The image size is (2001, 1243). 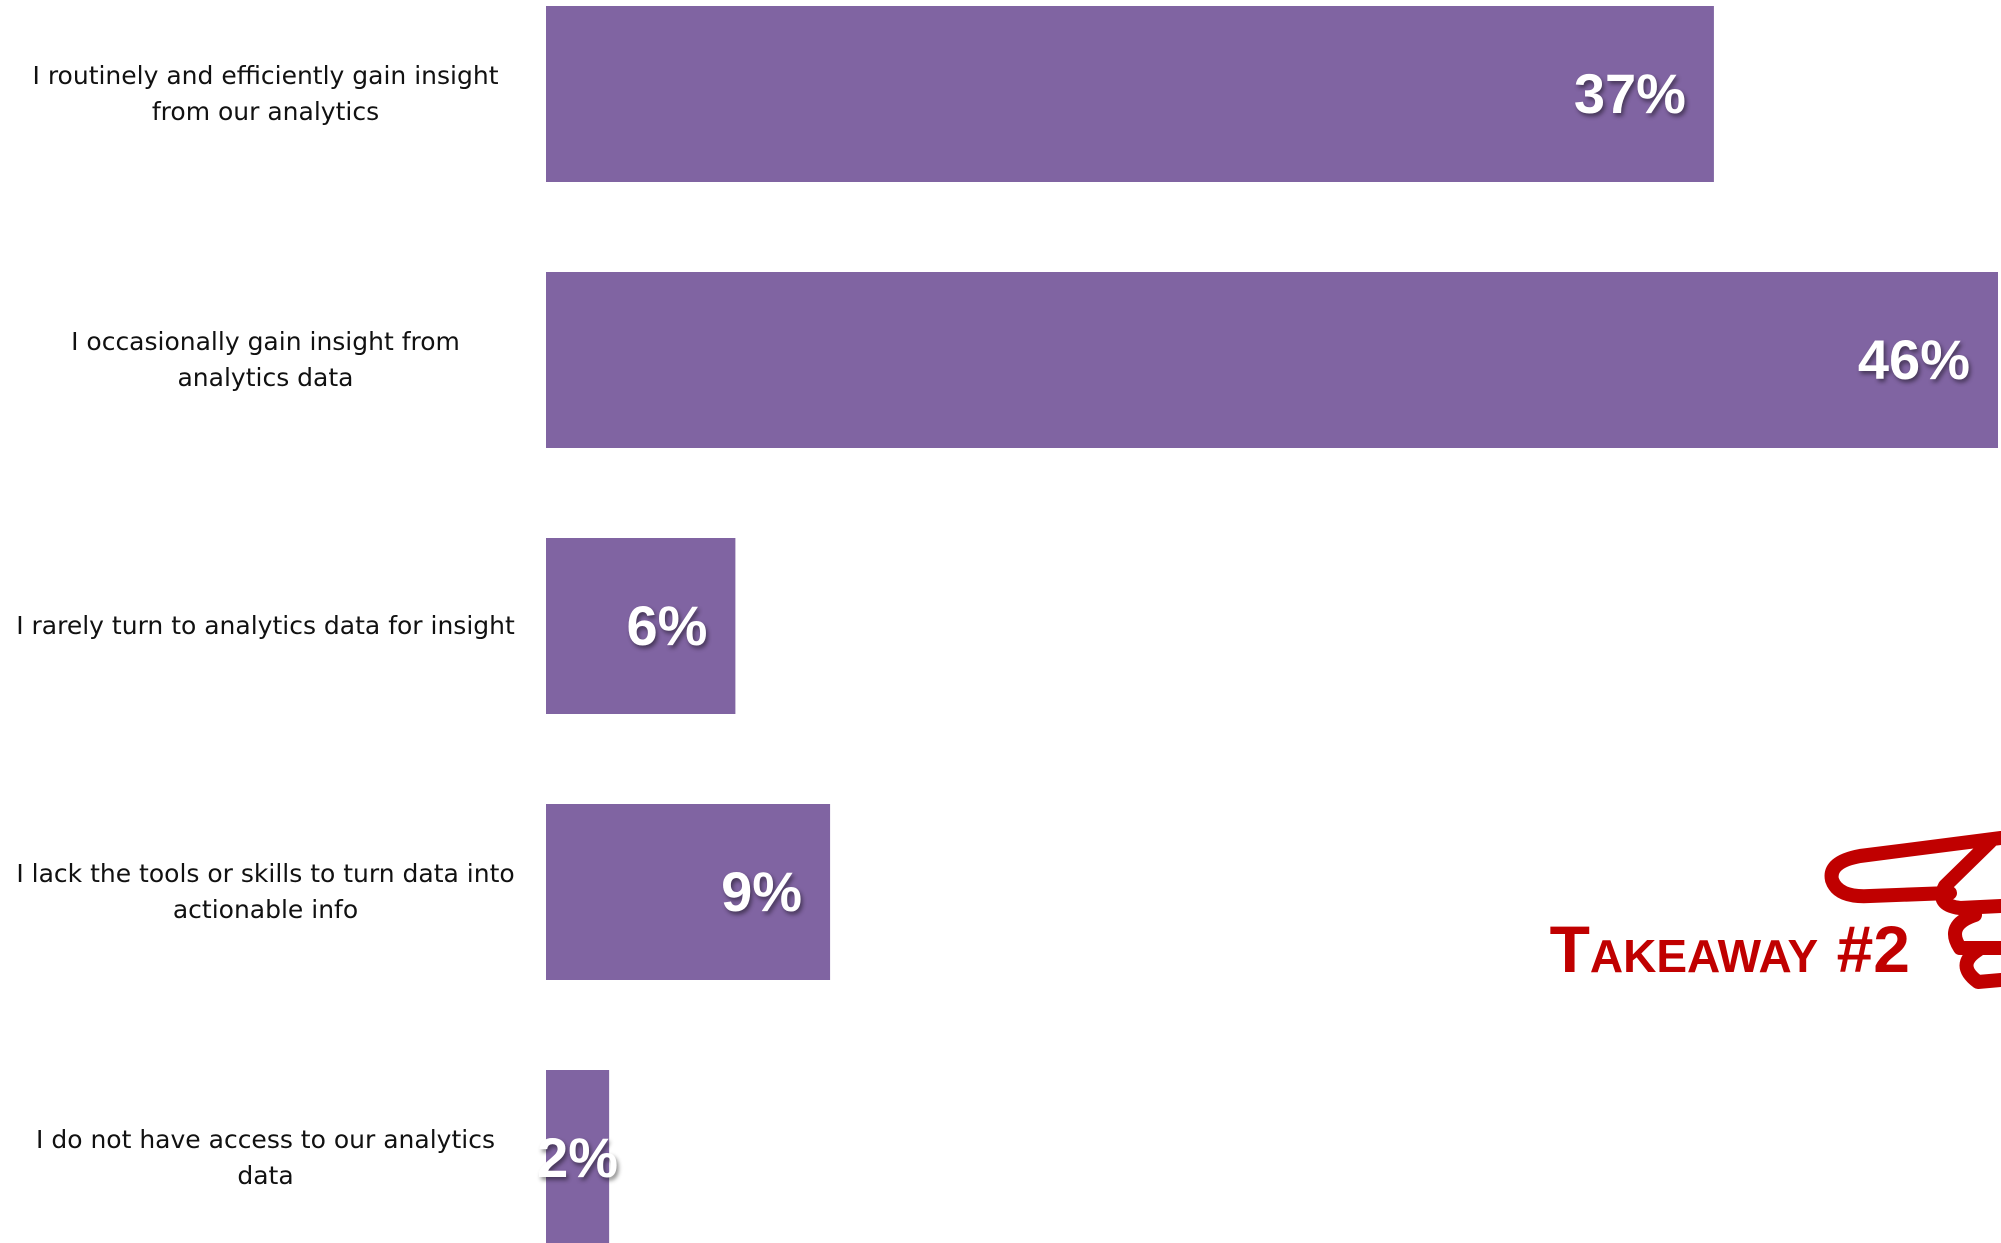 I want to click on value-label: 2%, so click(x=577, y=1157).